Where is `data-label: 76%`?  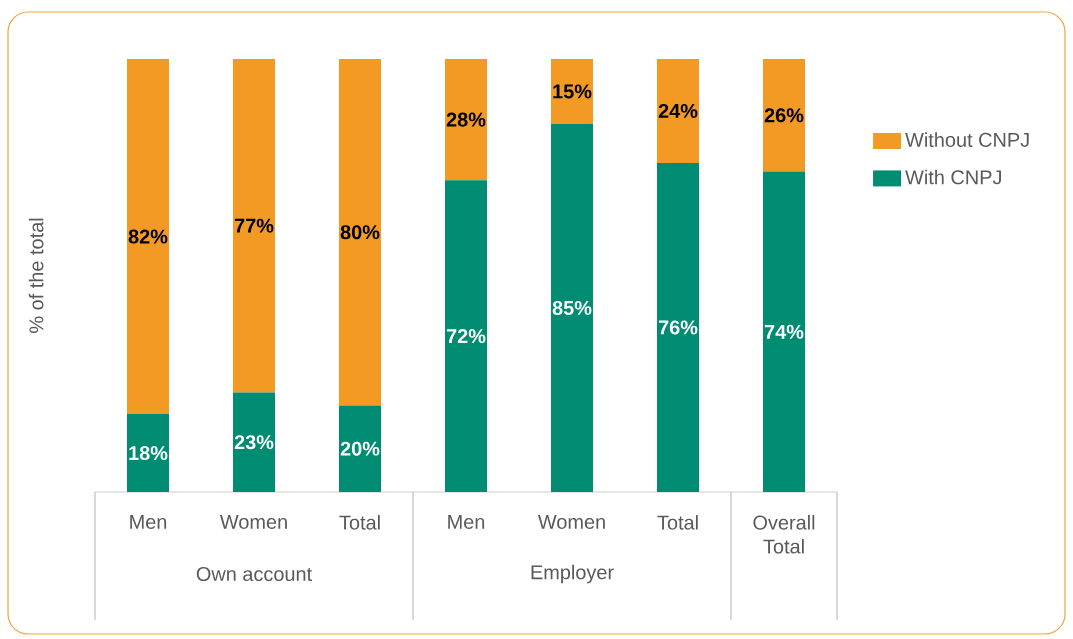
data-label: 76% is located at coordinates (678, 327).